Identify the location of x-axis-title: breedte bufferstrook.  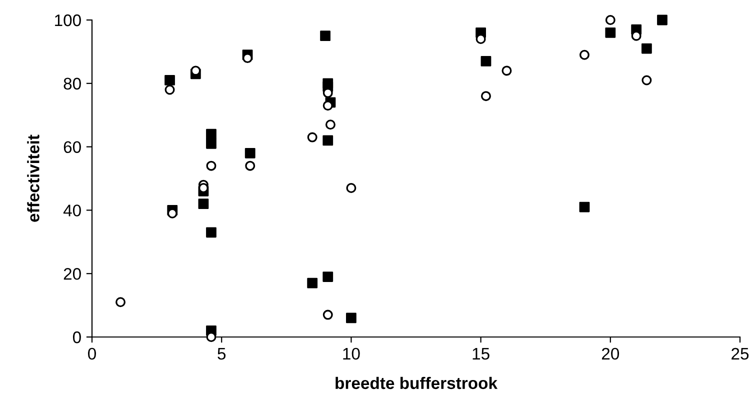
(417, 383).